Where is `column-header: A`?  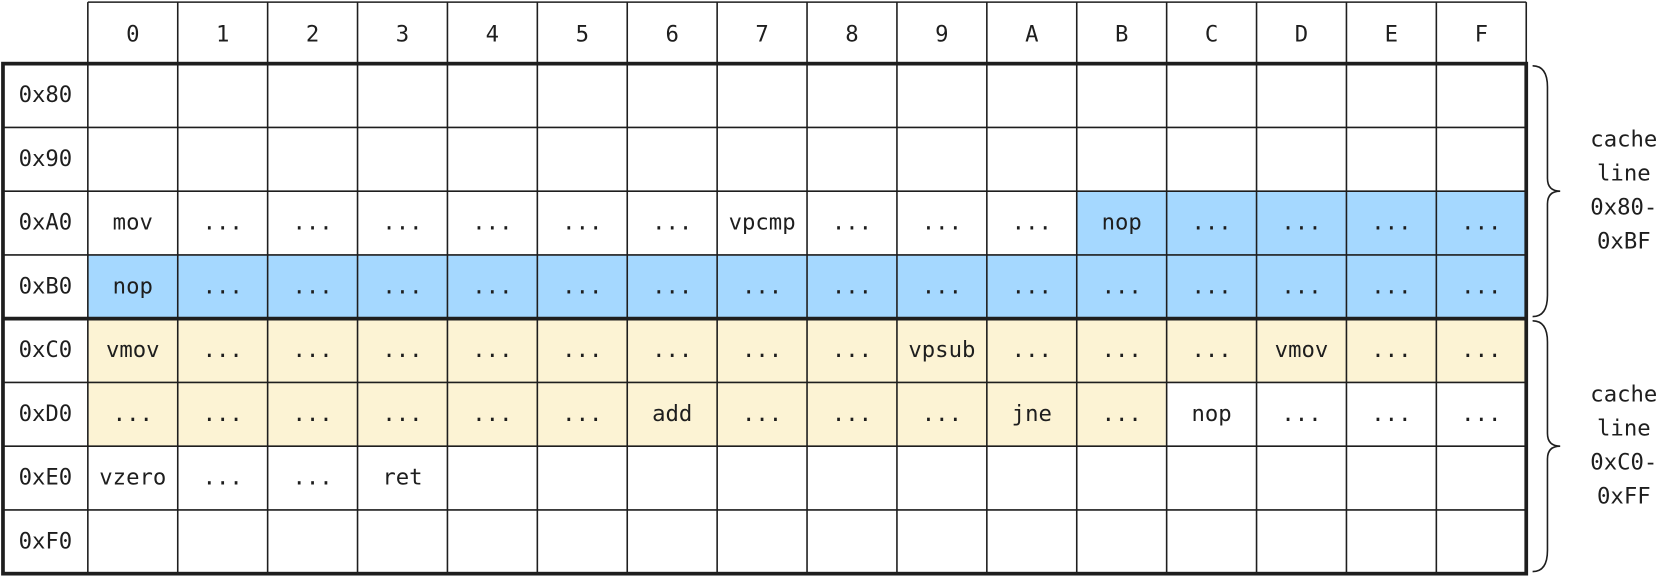
column-header: A is located at coordinates (1031, 35).